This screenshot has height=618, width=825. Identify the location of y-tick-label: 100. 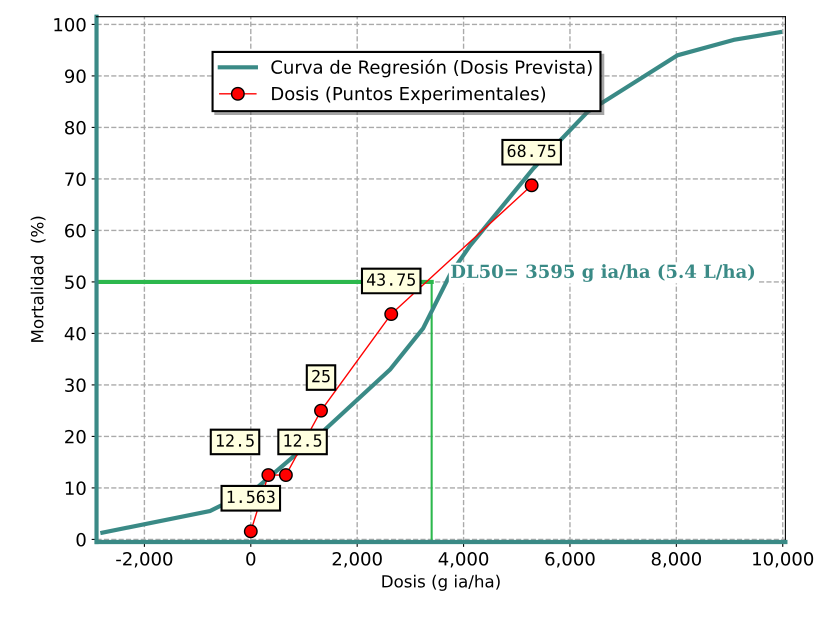
(70, 25).